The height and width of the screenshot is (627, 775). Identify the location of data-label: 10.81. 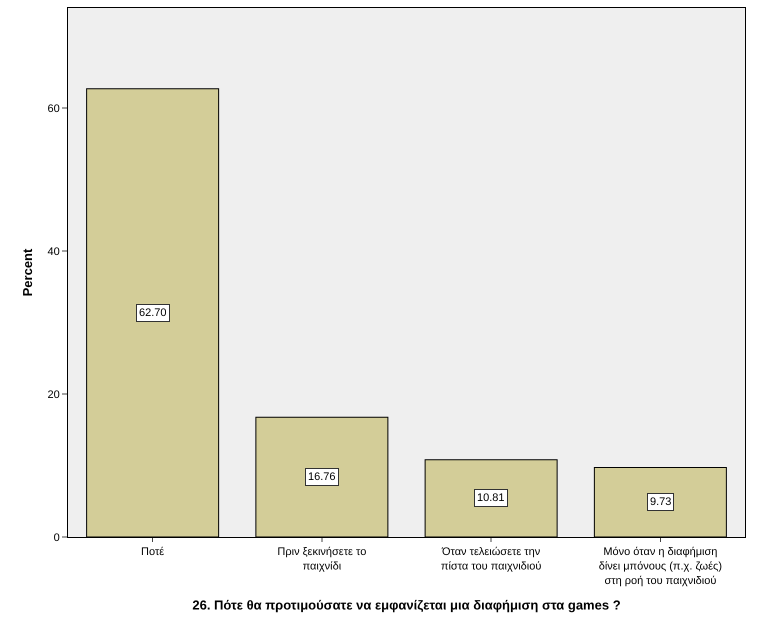
(491, 498).